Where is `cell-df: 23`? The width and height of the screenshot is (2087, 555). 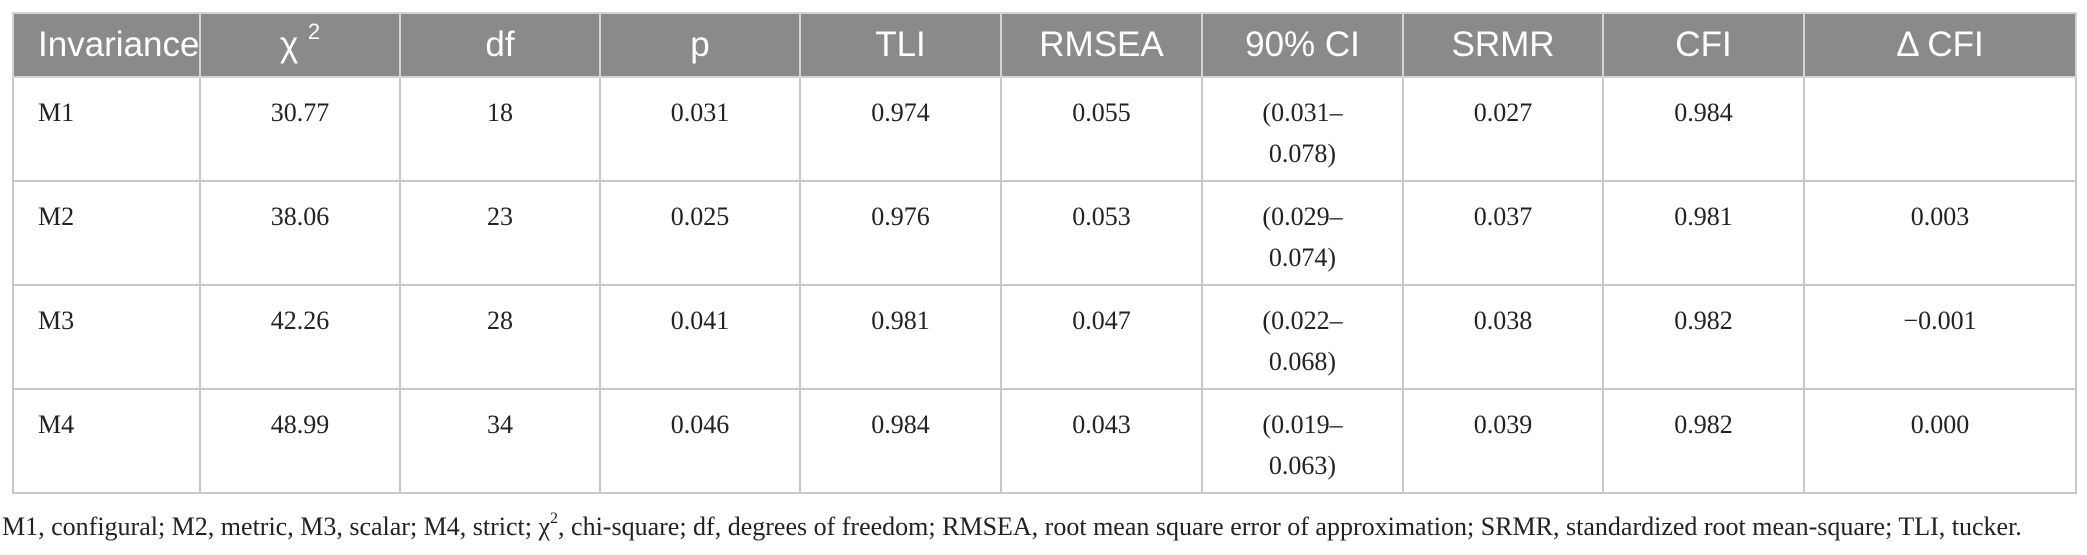
cell-df: 23 is located at coordinates (500, 233).